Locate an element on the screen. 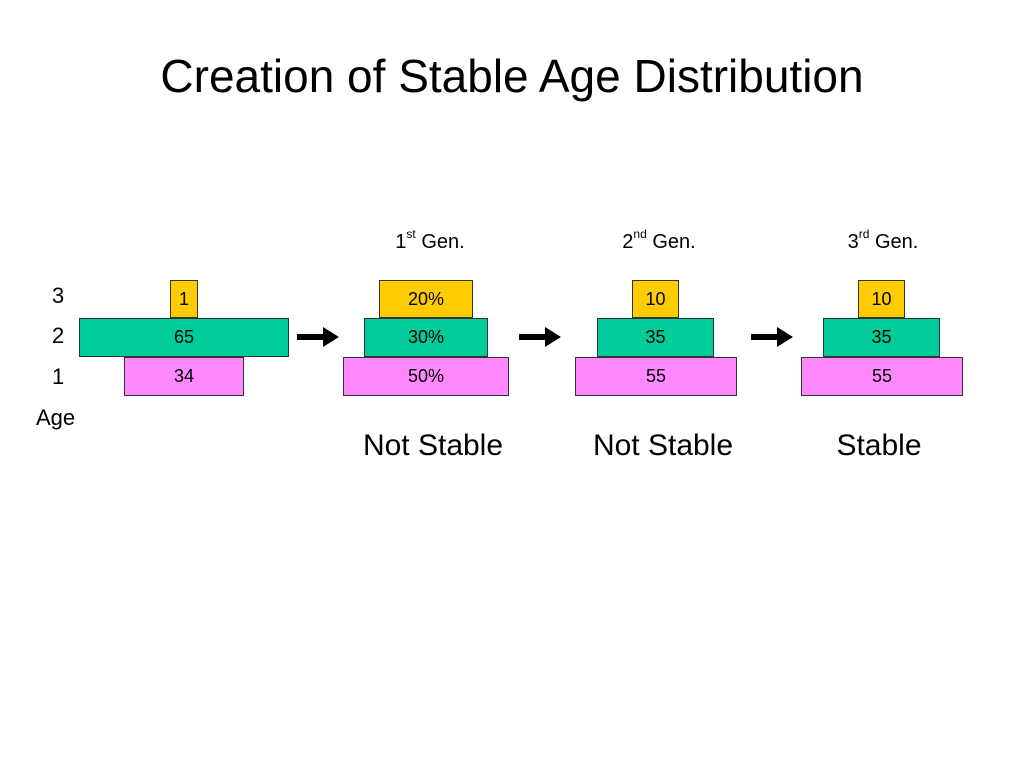  bar-value: 34 is located at coordinates (184, 376).